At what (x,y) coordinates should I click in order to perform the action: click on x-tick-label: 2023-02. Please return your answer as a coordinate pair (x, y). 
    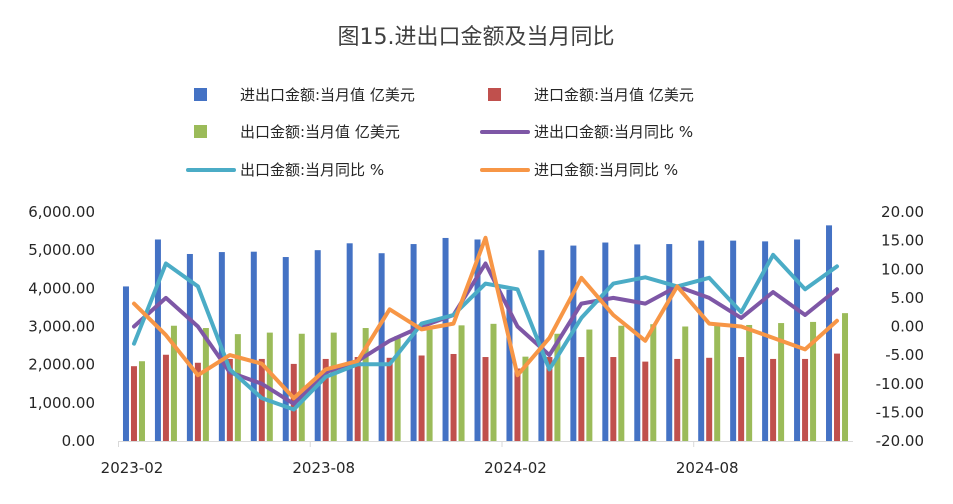
    Looking at the image, I should click on (132, 468).